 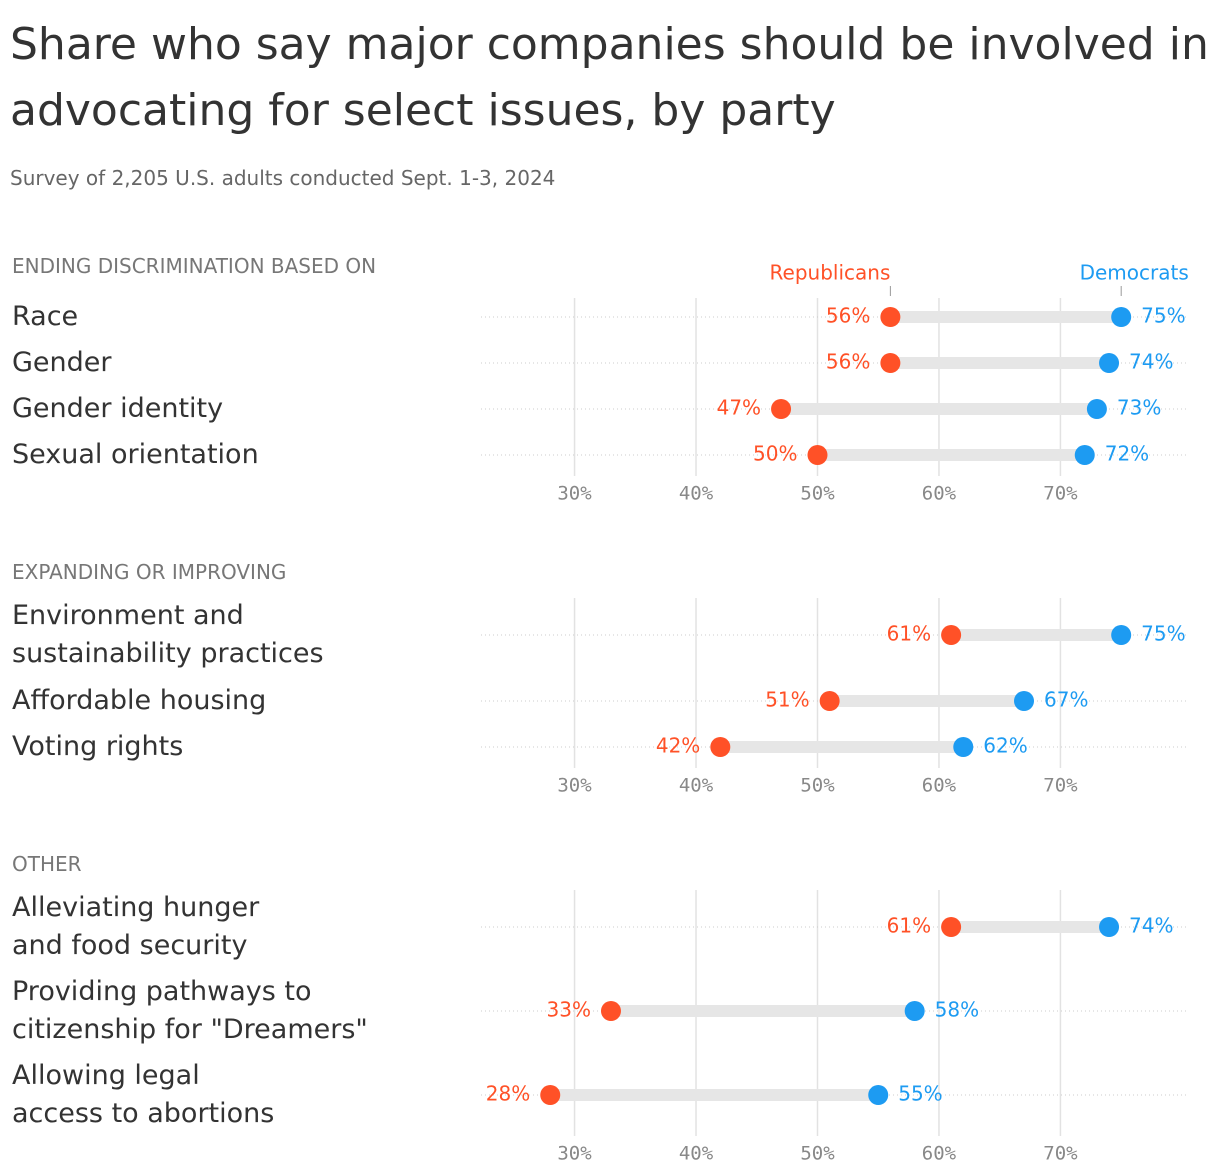 What do you see at coordinates (1005, 746) in the screenshot?
I see `value-label: 62%` at bounding box center [1005, 746].